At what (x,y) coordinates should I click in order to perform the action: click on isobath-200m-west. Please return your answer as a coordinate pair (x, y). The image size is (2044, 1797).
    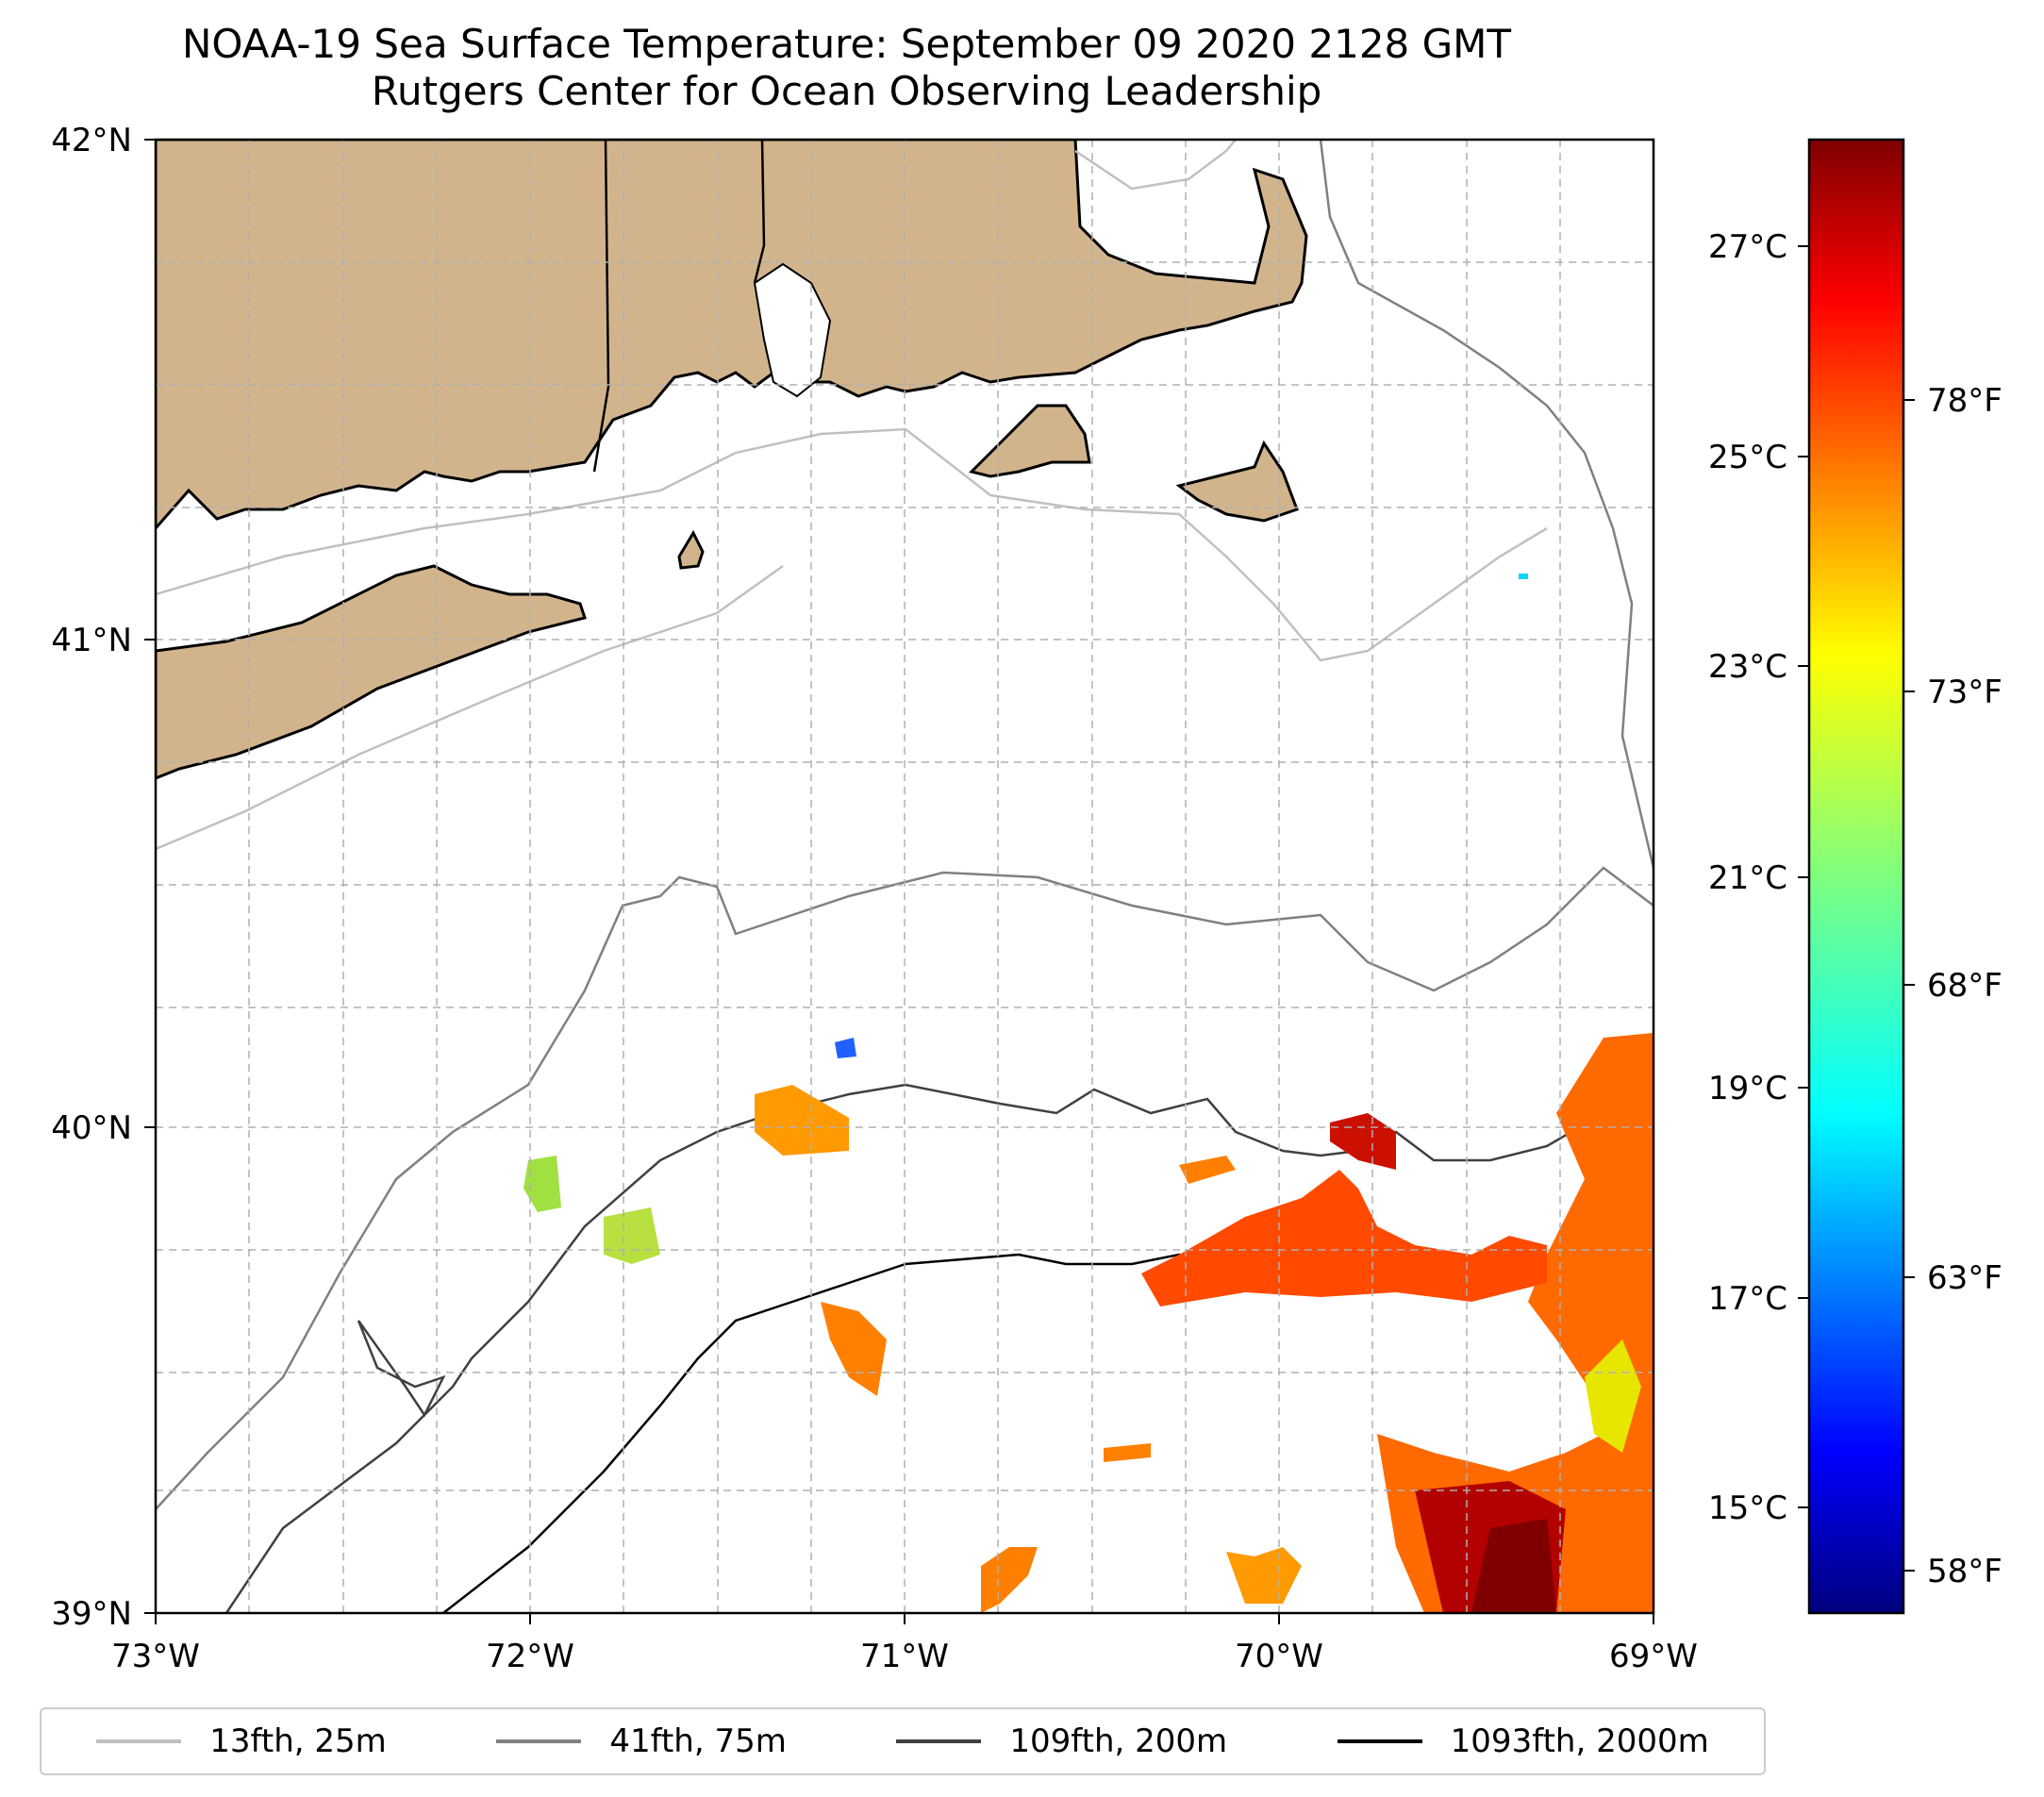
    Looking at the image, I should click on (402, 1369).